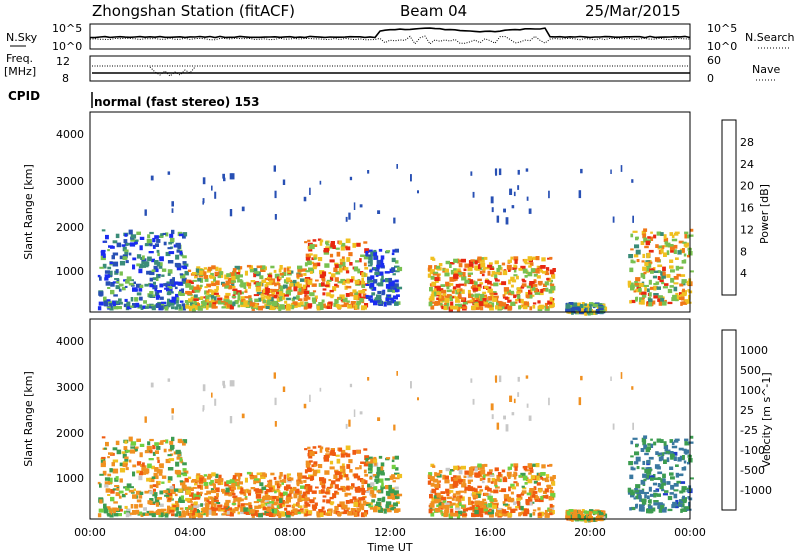 The height and width of the screenshot is (554, 800). What do you see at coordinates (752, 470) in the screenshot?
I see `velocity-colorbar-tick: -500` at bounding box center [752, 470].